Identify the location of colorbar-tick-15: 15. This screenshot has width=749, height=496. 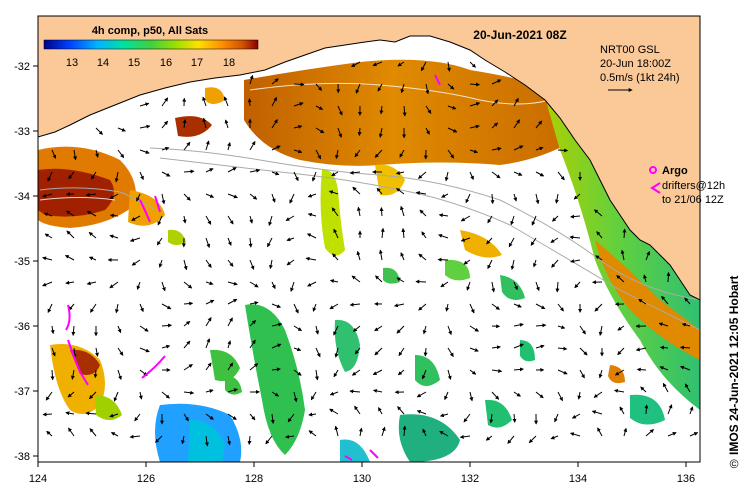
(134, 63).